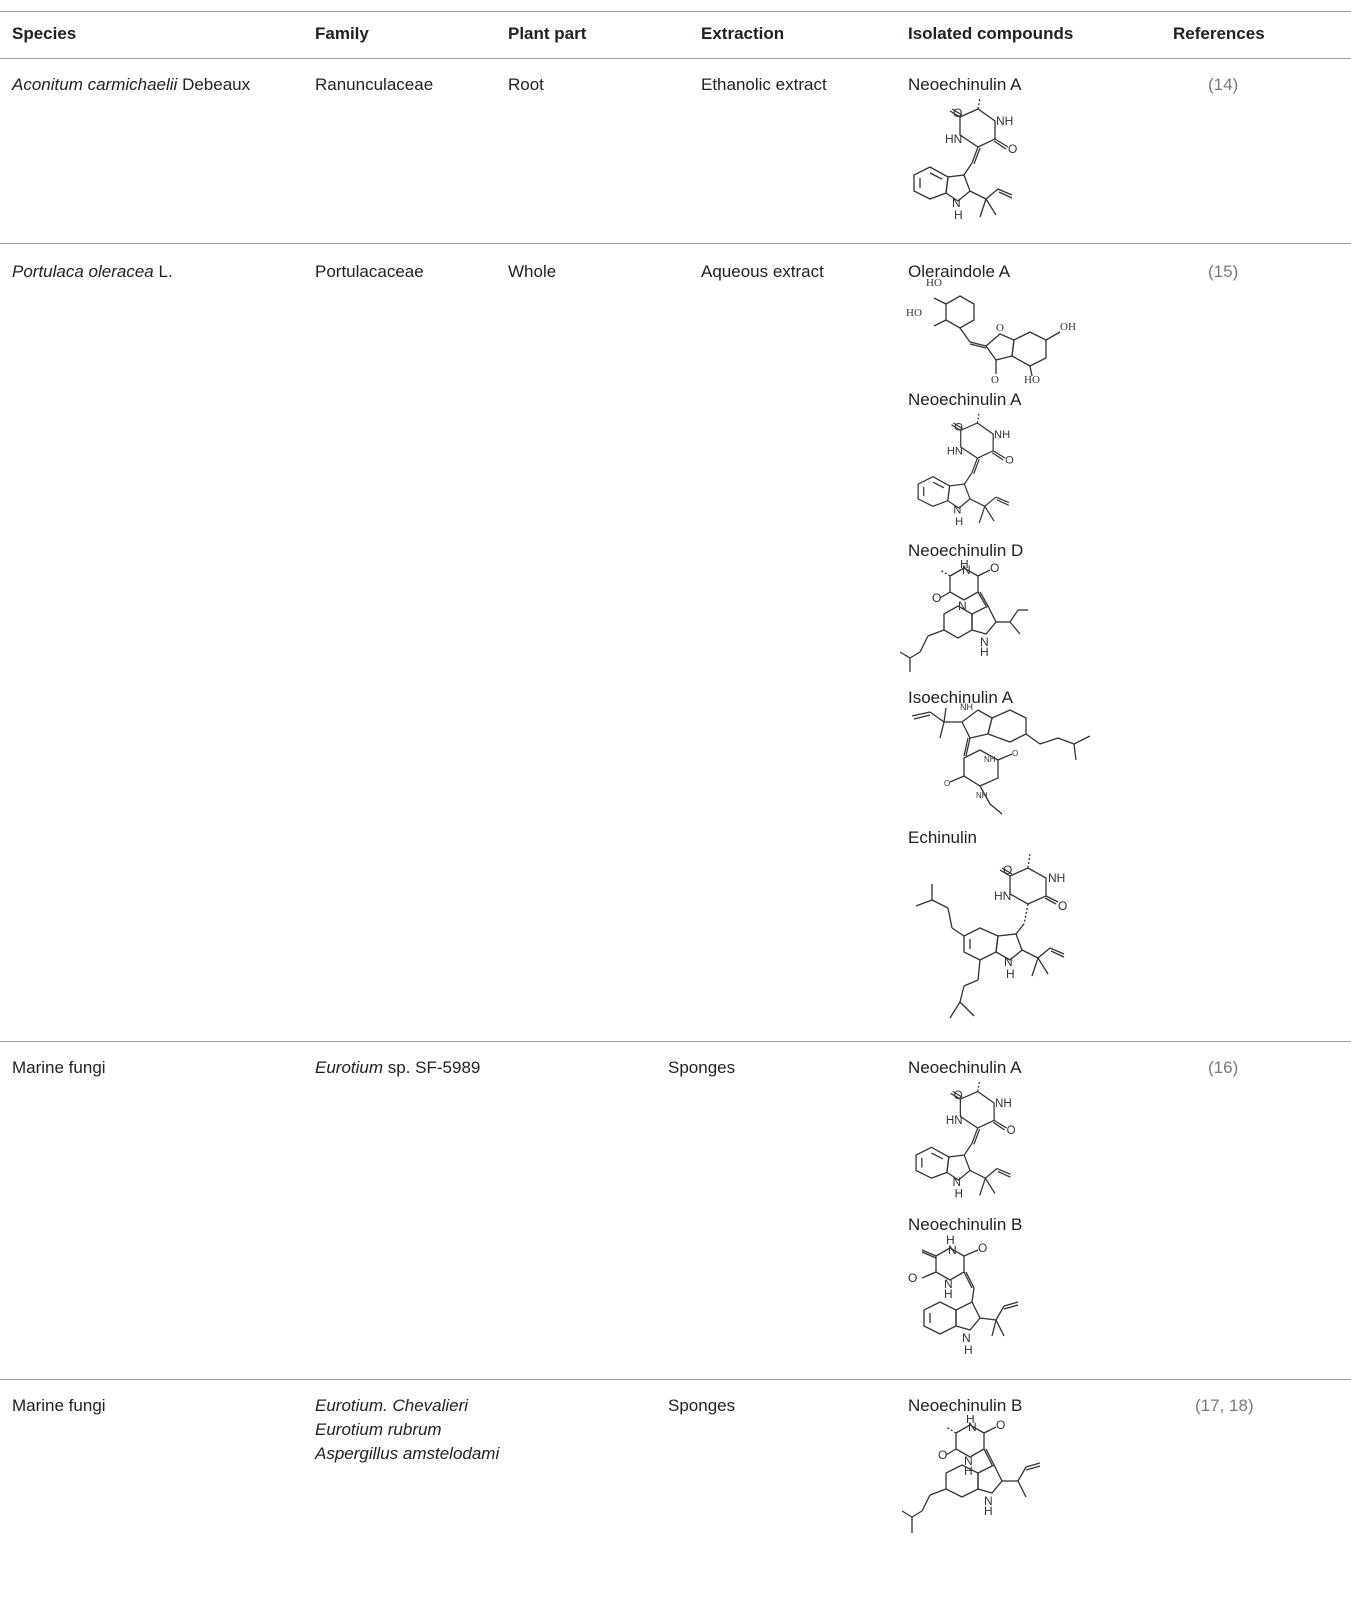  Describe the element at coordinates (942, 837) in the screenshot. I see `compound-name: Echinulin` at that location.